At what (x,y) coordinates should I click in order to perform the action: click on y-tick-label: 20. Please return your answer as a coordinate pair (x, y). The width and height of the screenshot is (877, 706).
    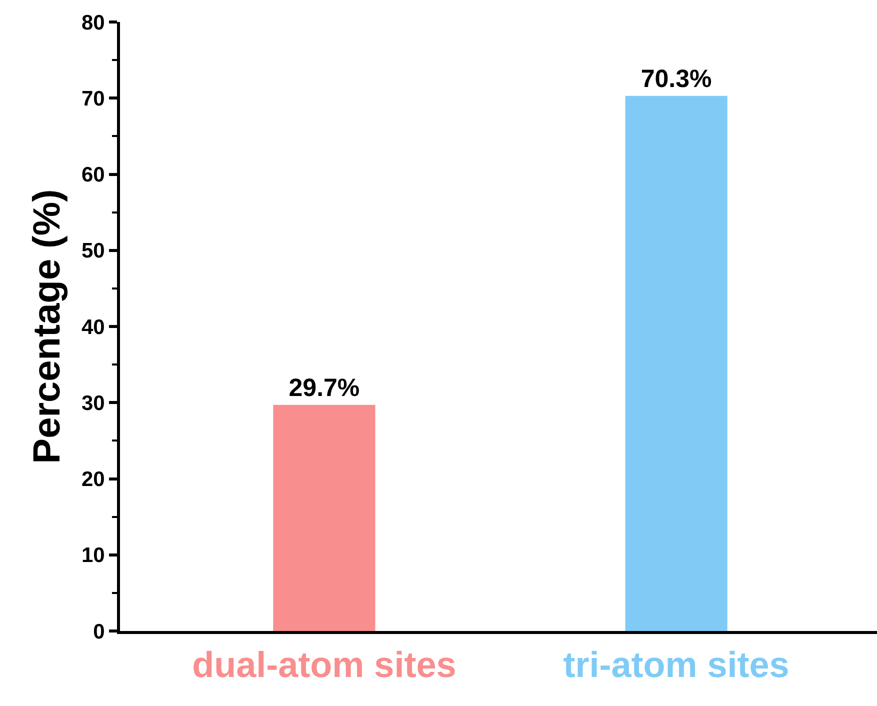
    Looking at the image, I should click on (93, 480).